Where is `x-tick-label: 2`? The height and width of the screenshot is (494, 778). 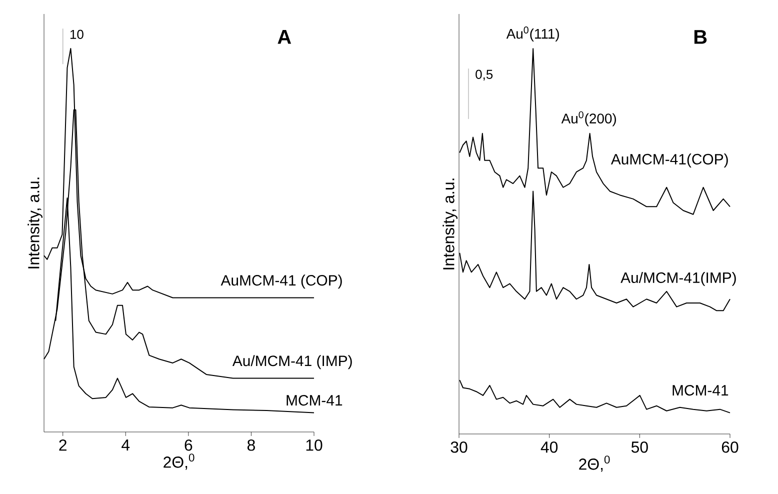 x-tick-label: 2 is located at coordinates (62, 445).